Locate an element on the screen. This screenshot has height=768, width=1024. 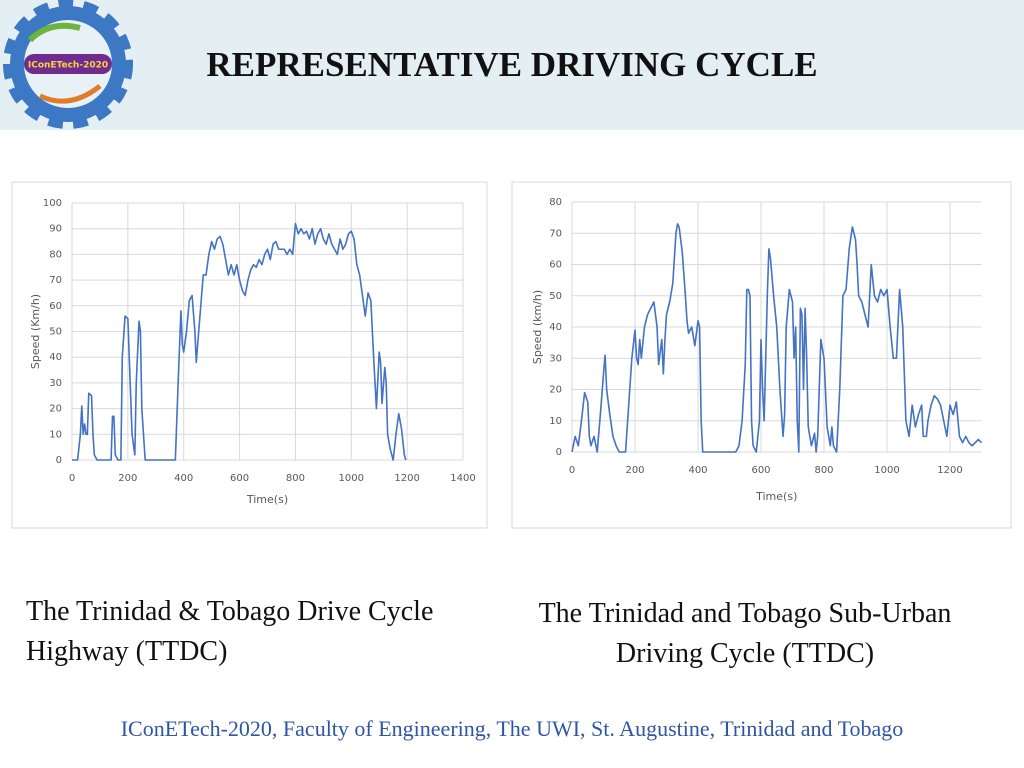
x-tick-label: 1400 is located at coordinates (462, 478).